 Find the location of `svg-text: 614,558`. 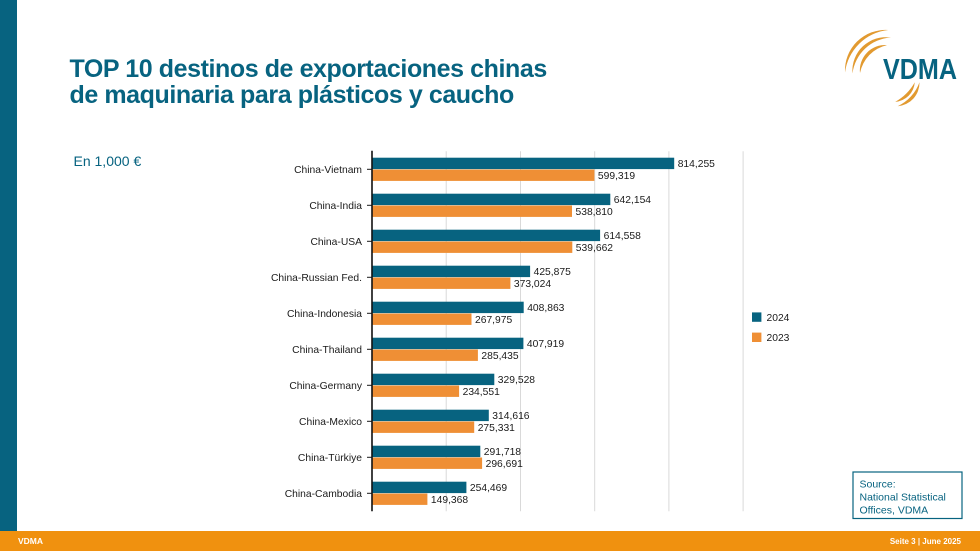

svg-text: 614,558 is located at coordinates (622, 236).